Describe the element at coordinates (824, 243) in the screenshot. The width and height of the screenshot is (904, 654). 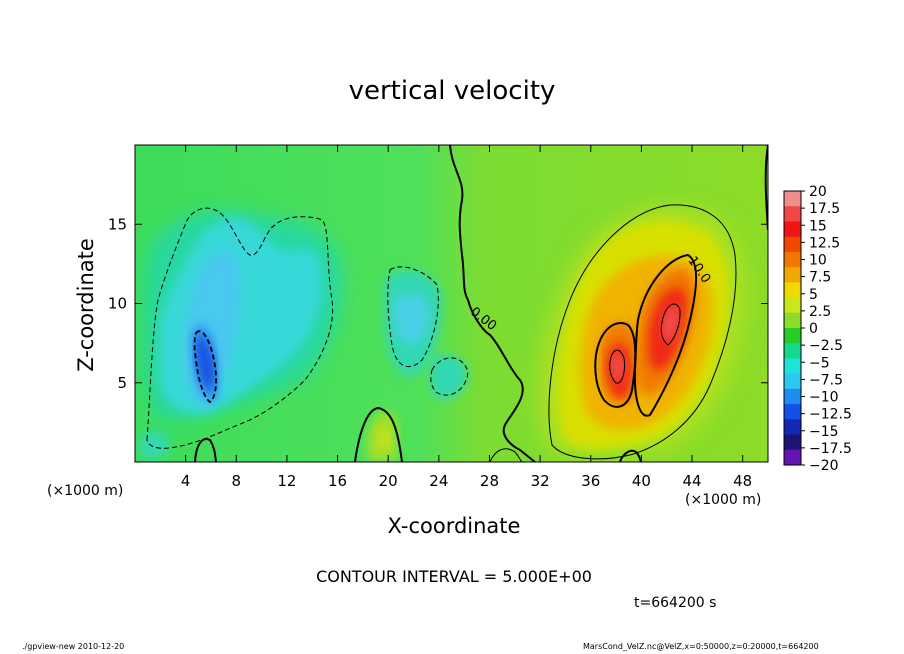
I see `colorbar-tick-label: 12.5` at that location.